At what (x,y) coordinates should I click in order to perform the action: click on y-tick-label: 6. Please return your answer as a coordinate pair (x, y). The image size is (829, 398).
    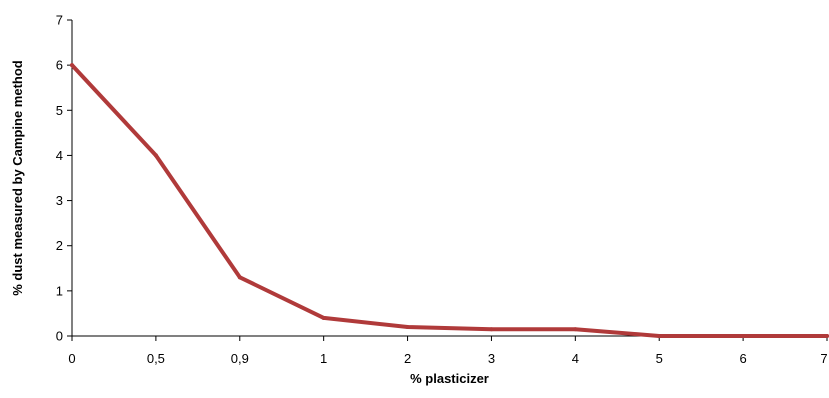
    Looking at the image, I should click on (59, 65).